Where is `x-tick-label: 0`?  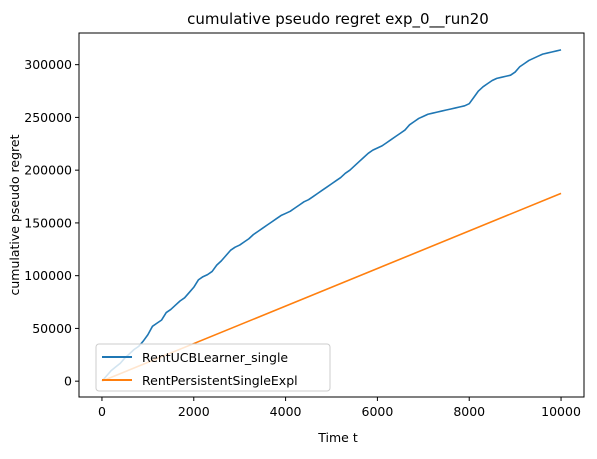 x-tick-label: 0 is located at coordinates (102, 411).